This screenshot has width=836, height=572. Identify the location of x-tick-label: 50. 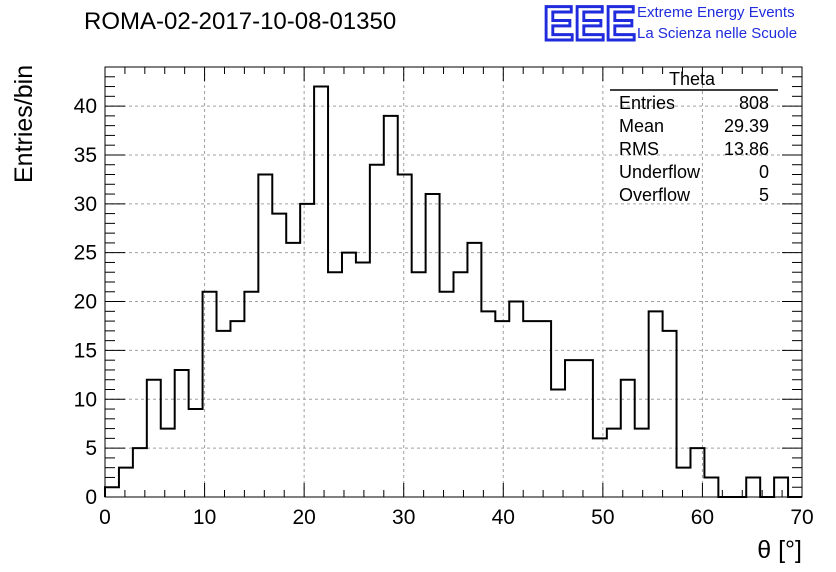
(602, 517).